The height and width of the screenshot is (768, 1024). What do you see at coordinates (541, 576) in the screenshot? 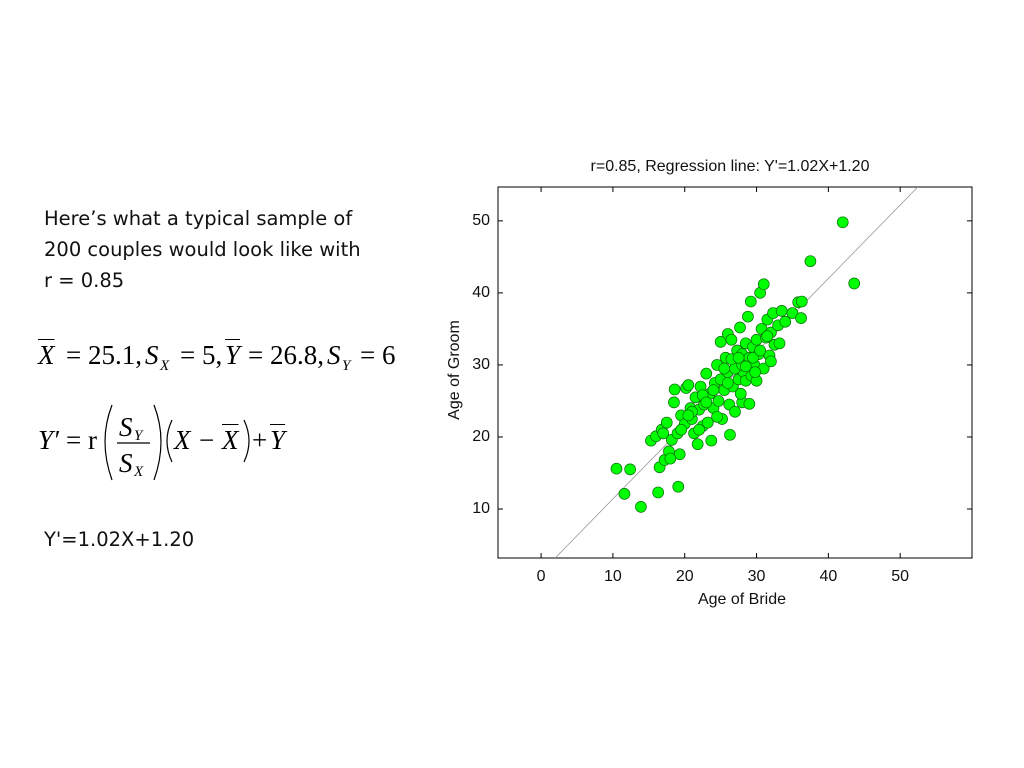
I see `x-tick-label: 0` at bounding box center [541, 576].